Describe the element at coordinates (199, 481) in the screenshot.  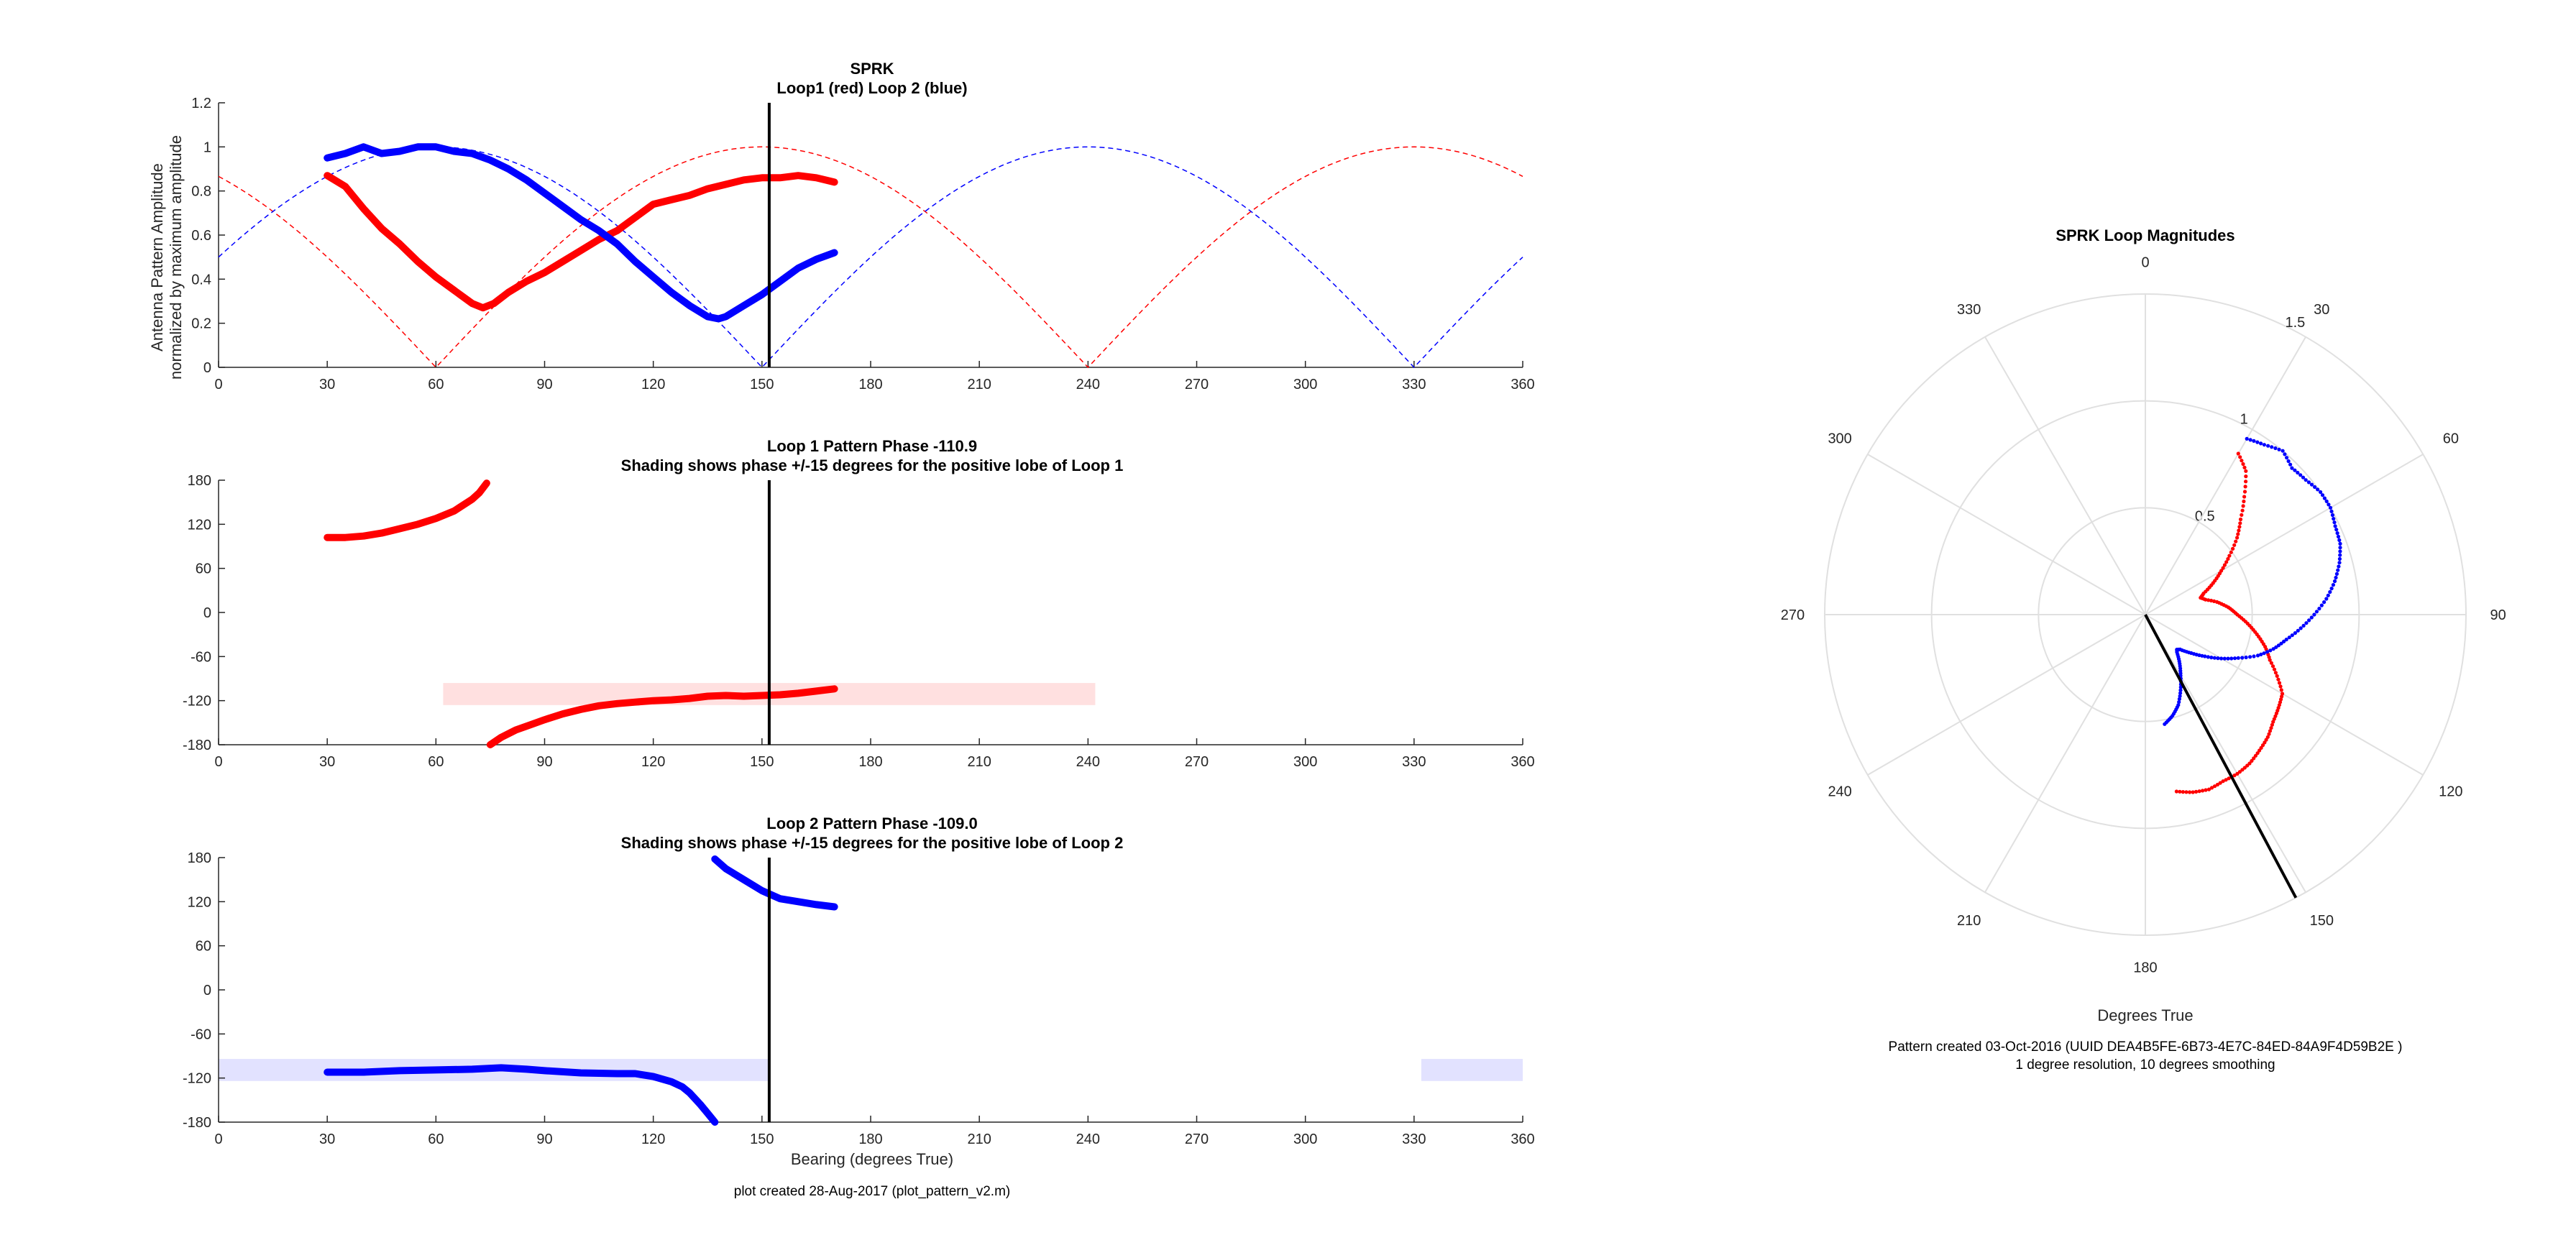
I see `phase1-y-tick-label: 180` at that location.